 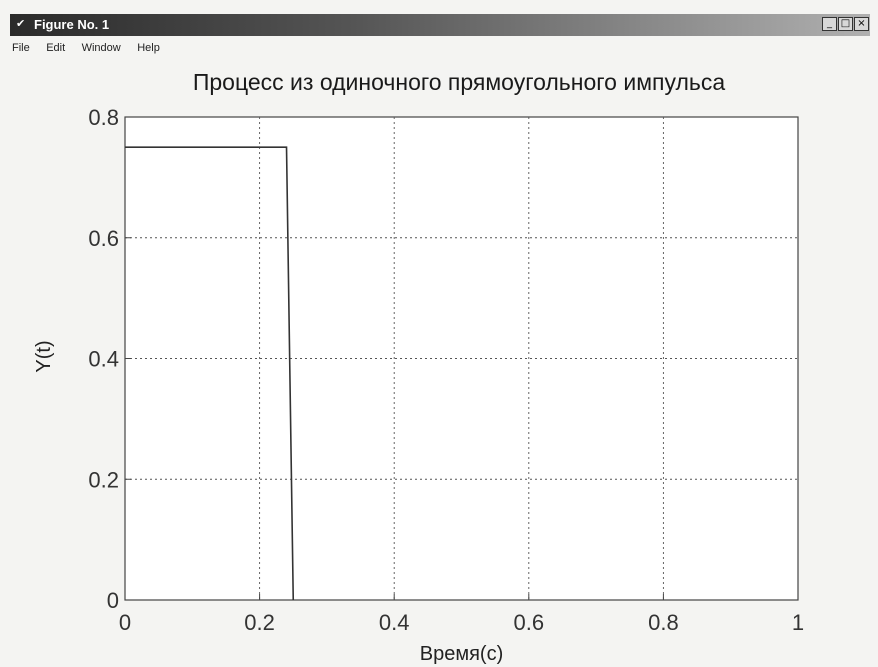 What do you see at coordinates (113, 600) in the screenshot?
I see `y-tick-label: 0` at bounding box center [113, 600].